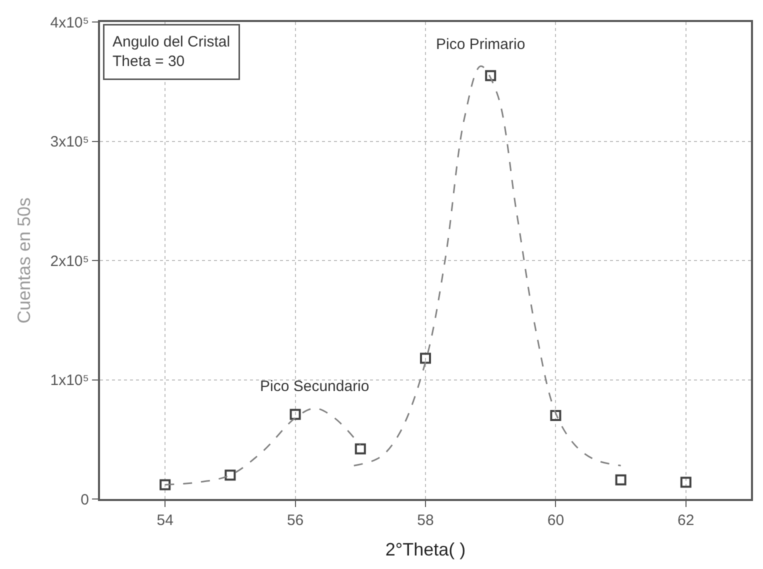  What do you see at coordinates (69, 380) in the screenshot?
I see `y-tick-label: 1x10⁵` at bounding box center [69, 380].